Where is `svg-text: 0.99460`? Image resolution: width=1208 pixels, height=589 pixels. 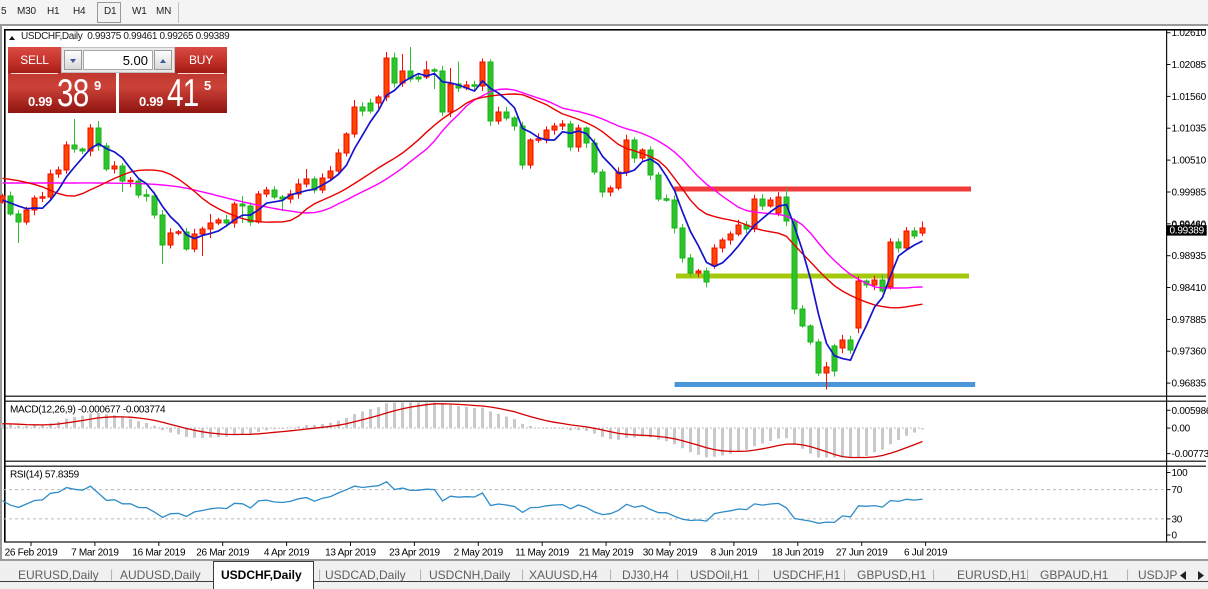 svg-text: 0.99460 is located at coordinates (1189, 224).